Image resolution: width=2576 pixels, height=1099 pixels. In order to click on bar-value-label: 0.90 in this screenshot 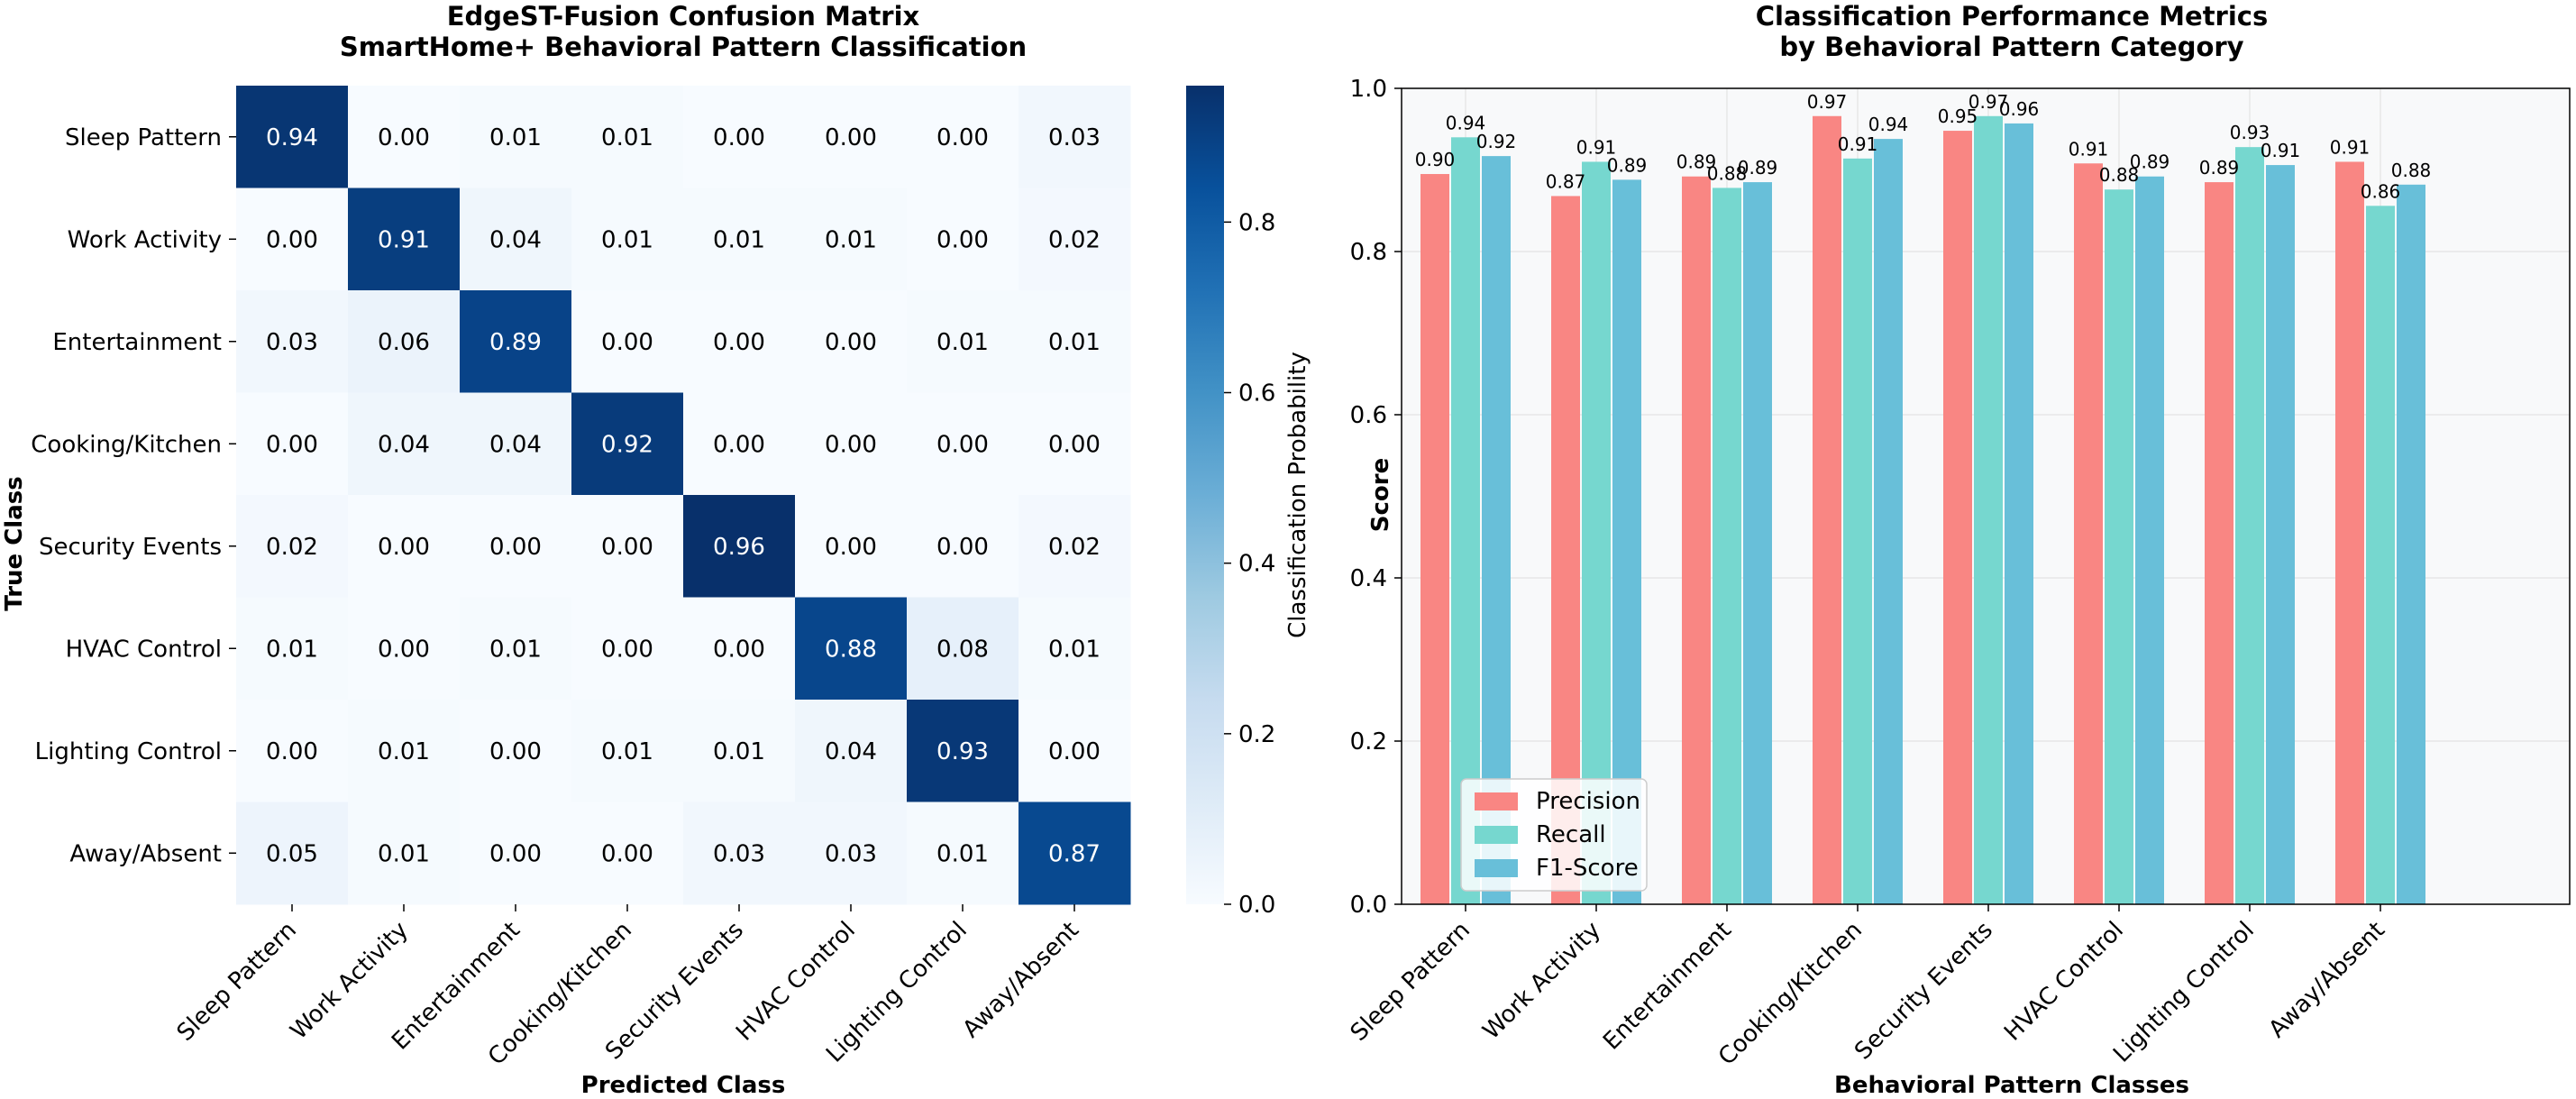, I will do `click(1435, 159)`.